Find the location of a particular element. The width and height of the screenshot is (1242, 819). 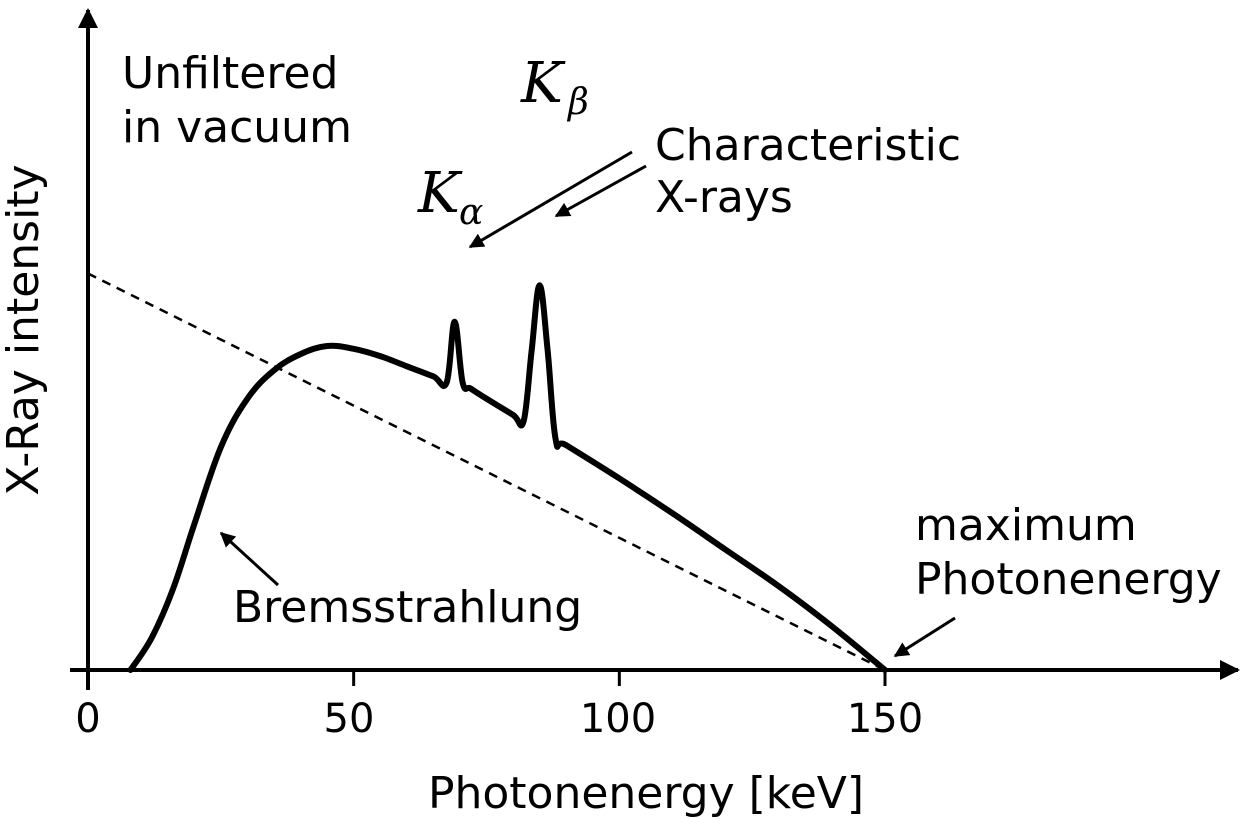

characteristic-arrow-to-k-alpha is located at coordinates (550, 199).